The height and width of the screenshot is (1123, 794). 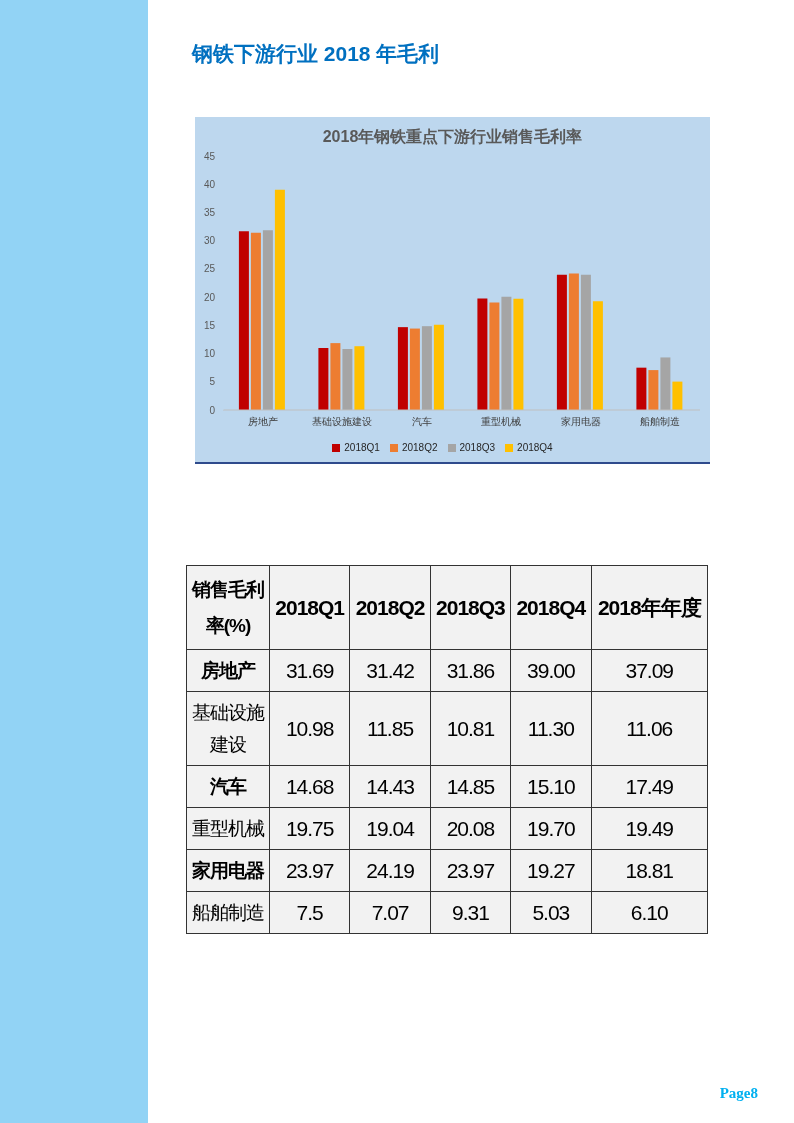 I want to click on text: 2018Q2, so click(x=390, y=607).